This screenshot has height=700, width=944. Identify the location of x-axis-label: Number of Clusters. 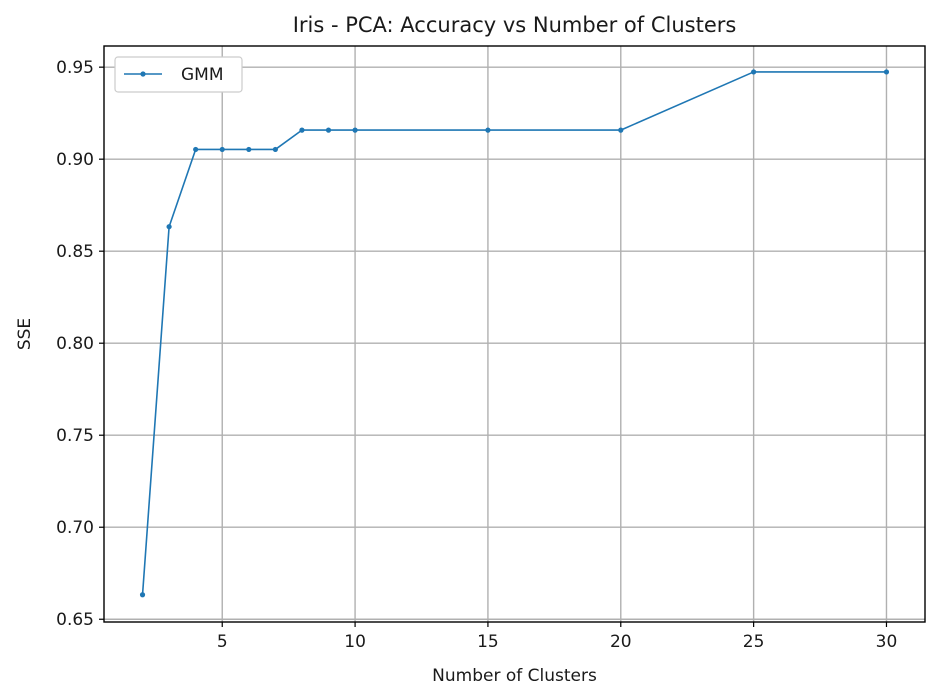
(514, 676).